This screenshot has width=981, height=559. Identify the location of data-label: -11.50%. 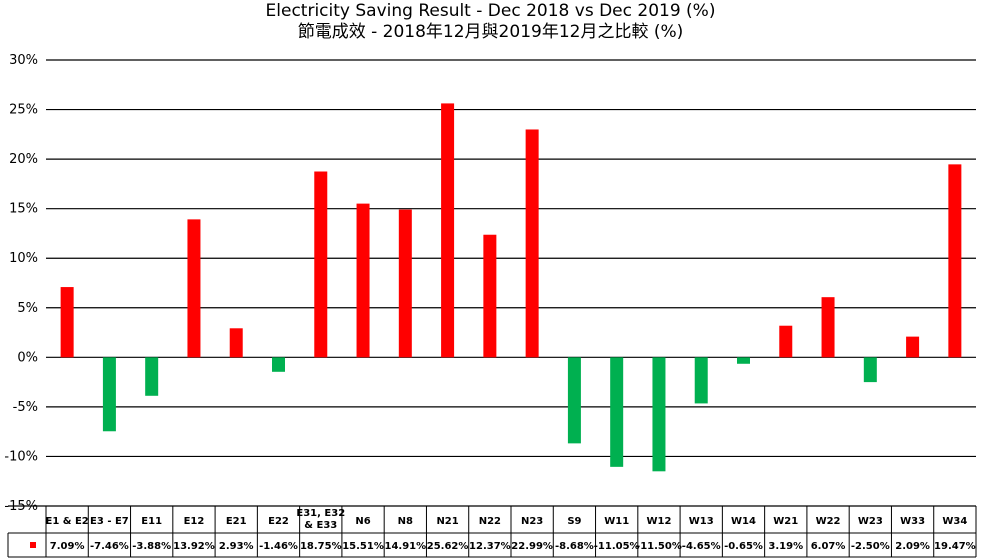
(659, 546).